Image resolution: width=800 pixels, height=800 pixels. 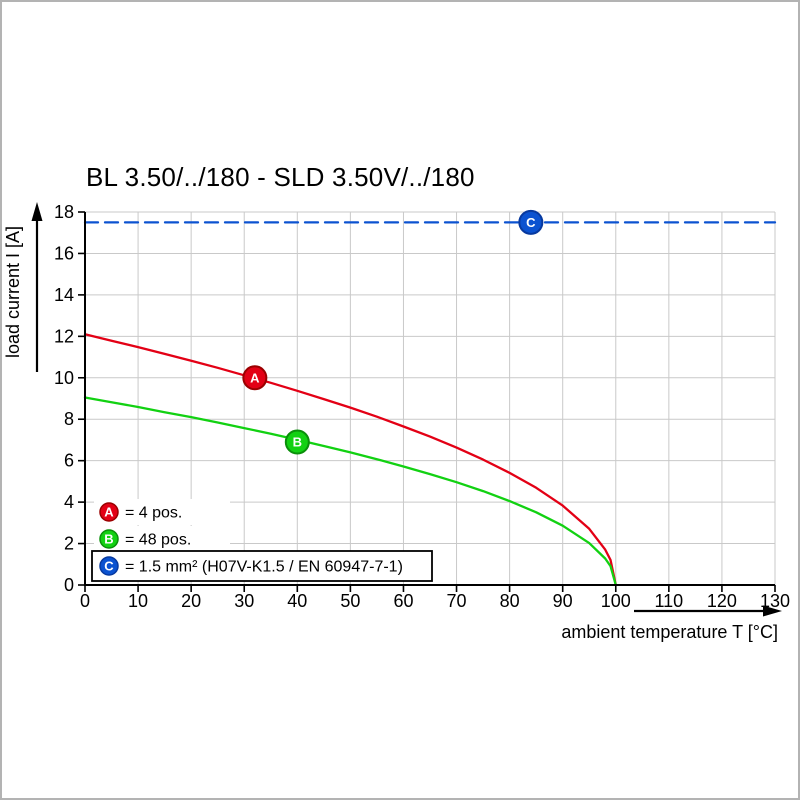 I want to click on marker-letter-c: C, so click(x=531, y=222).